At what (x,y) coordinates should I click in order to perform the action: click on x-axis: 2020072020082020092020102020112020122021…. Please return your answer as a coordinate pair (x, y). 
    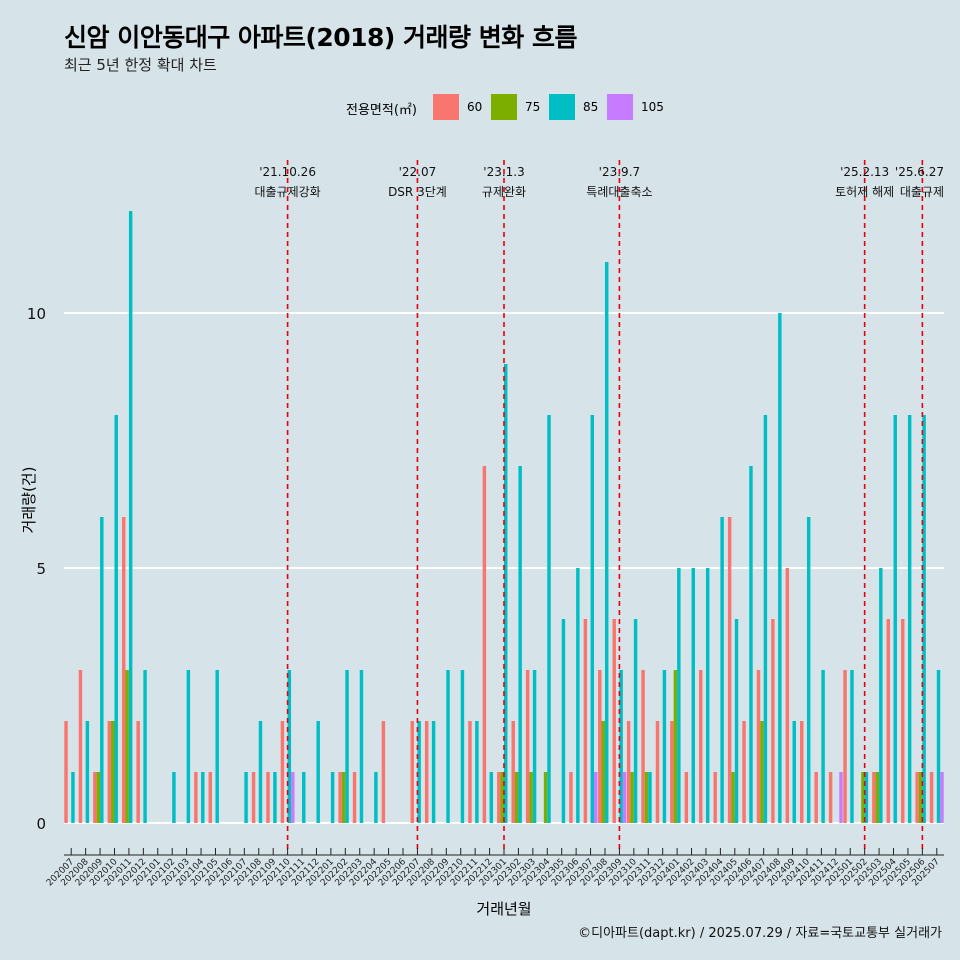
    Looking at the image, I should click on (494, 868).